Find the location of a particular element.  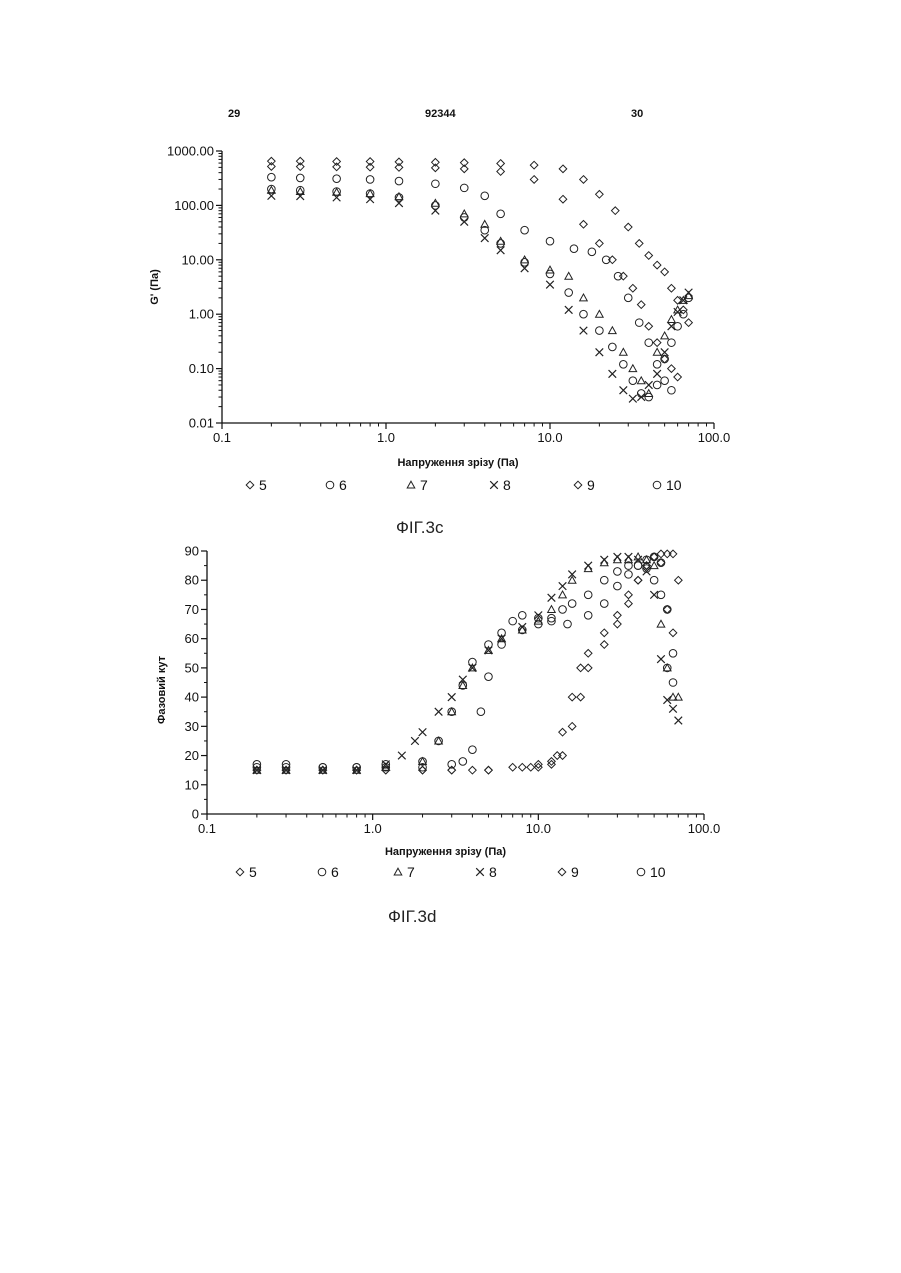

x-tick-label: 100.0 is located at coordinates (714, 437).